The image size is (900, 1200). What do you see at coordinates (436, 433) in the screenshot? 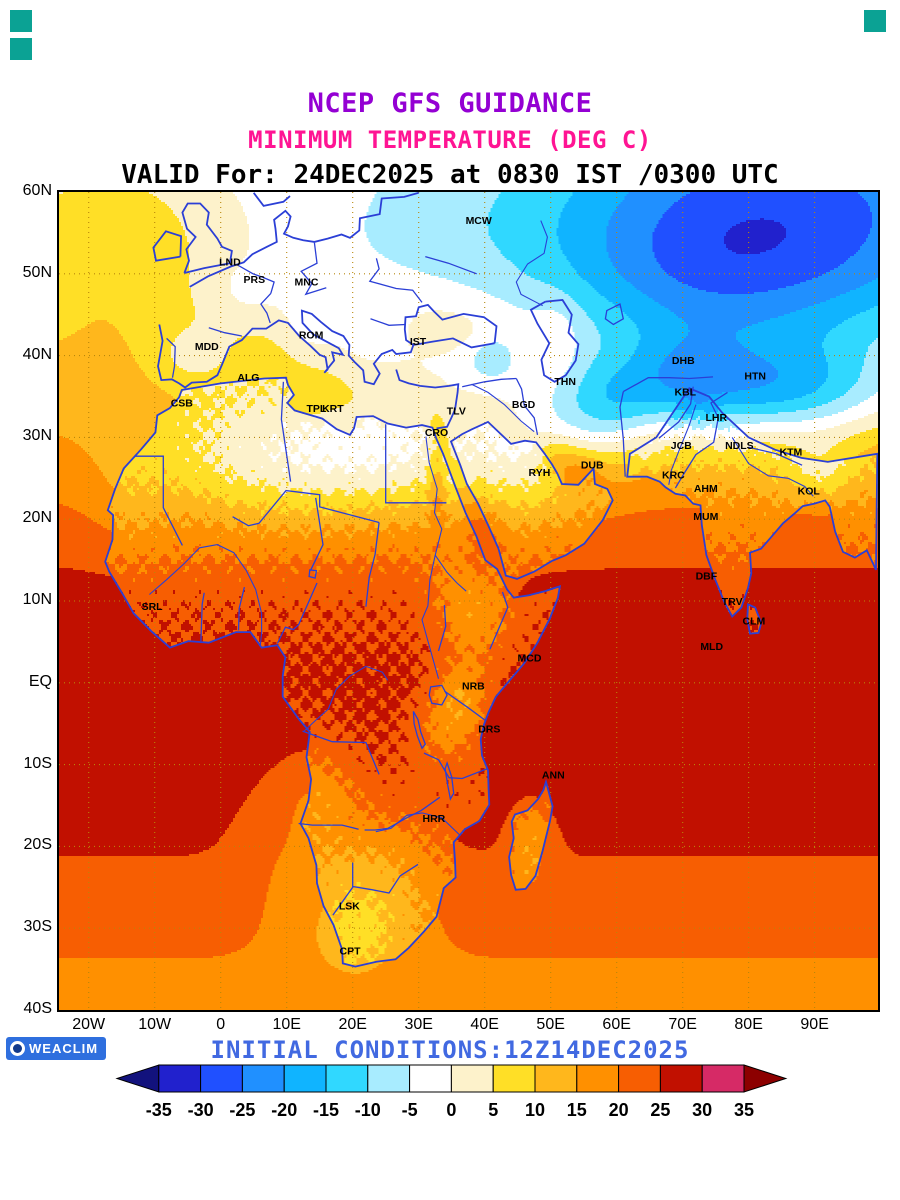
I see `city-label: CRO` at bounding box center [436, 433].